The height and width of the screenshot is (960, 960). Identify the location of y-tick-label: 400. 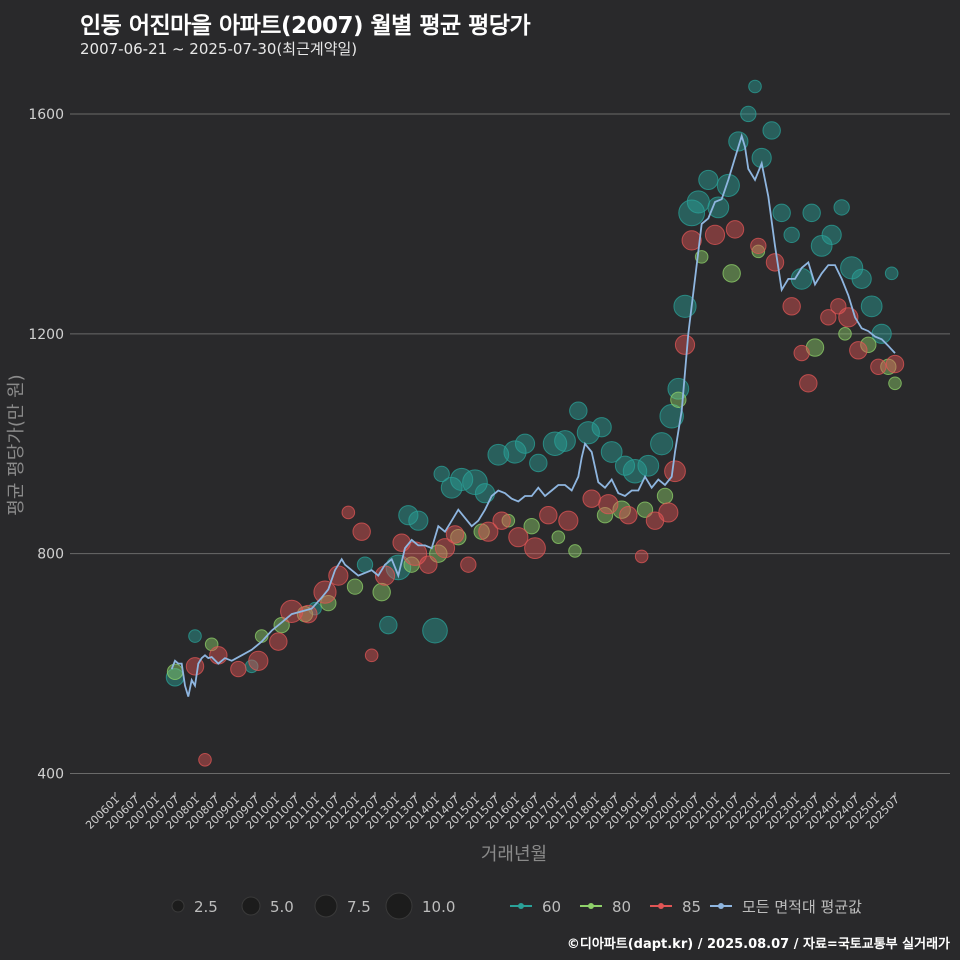
(50, 775).